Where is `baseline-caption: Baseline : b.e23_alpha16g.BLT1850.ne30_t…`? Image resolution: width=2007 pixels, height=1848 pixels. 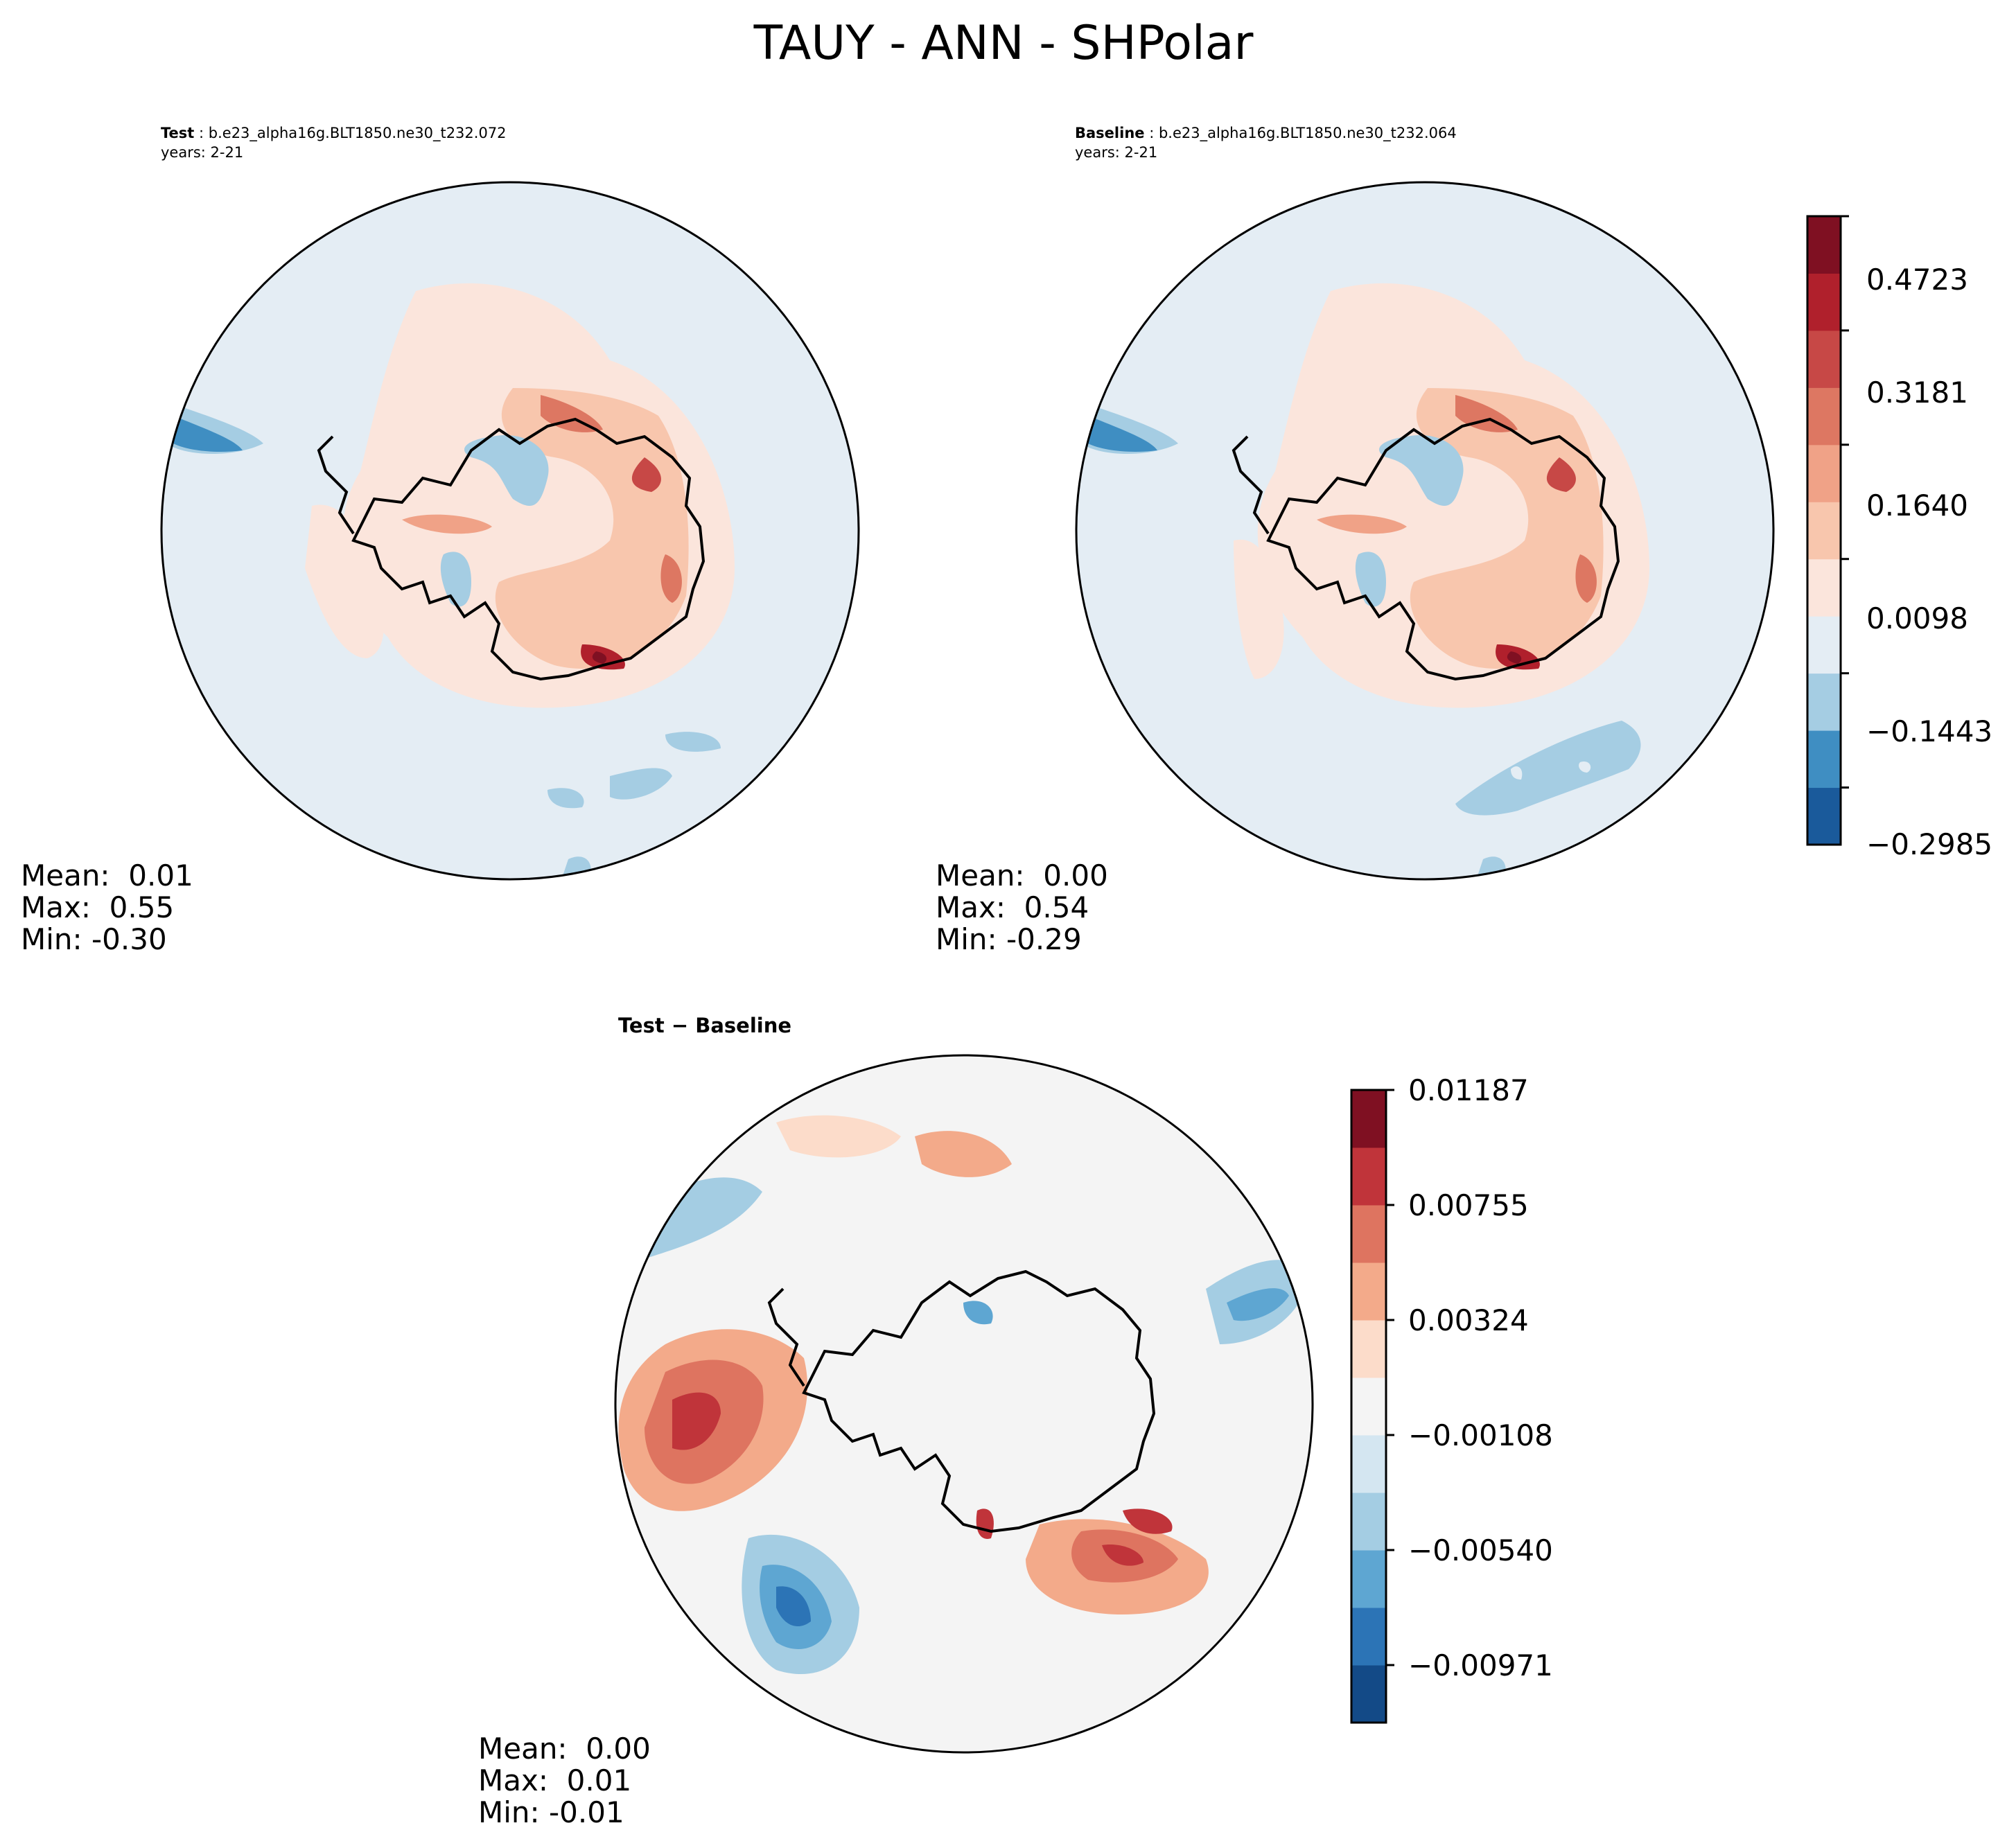
baseline-caption: Baseline : b.e23_alpha16g.BLT1850.ne30_t… is located at coordinates (1266, 143).